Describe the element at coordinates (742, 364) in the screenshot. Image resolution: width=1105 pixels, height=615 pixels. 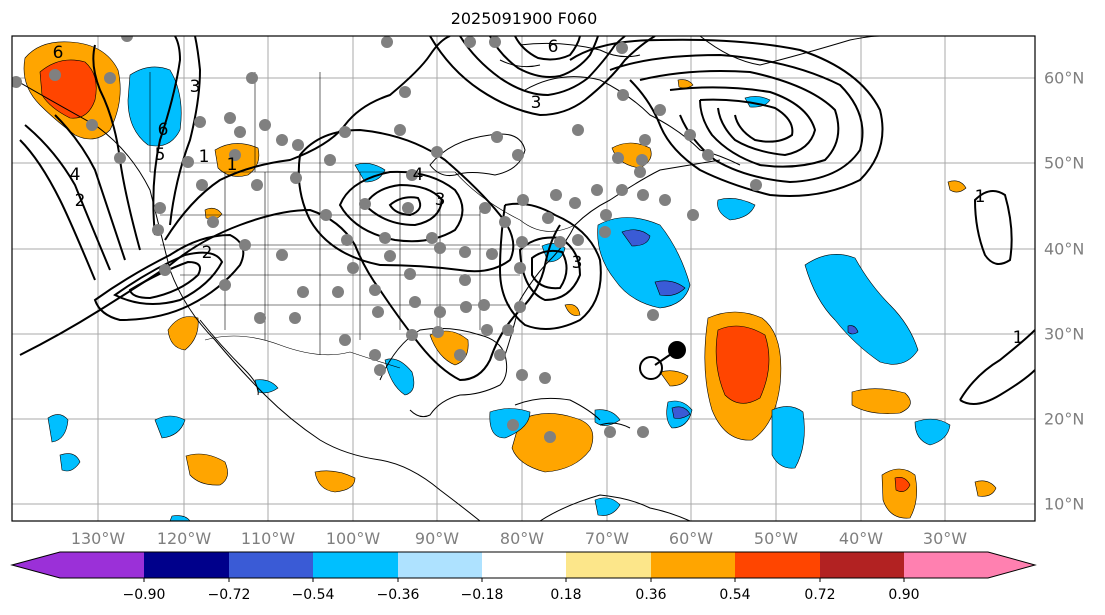
I see `fill-atl-big-red` at that location.